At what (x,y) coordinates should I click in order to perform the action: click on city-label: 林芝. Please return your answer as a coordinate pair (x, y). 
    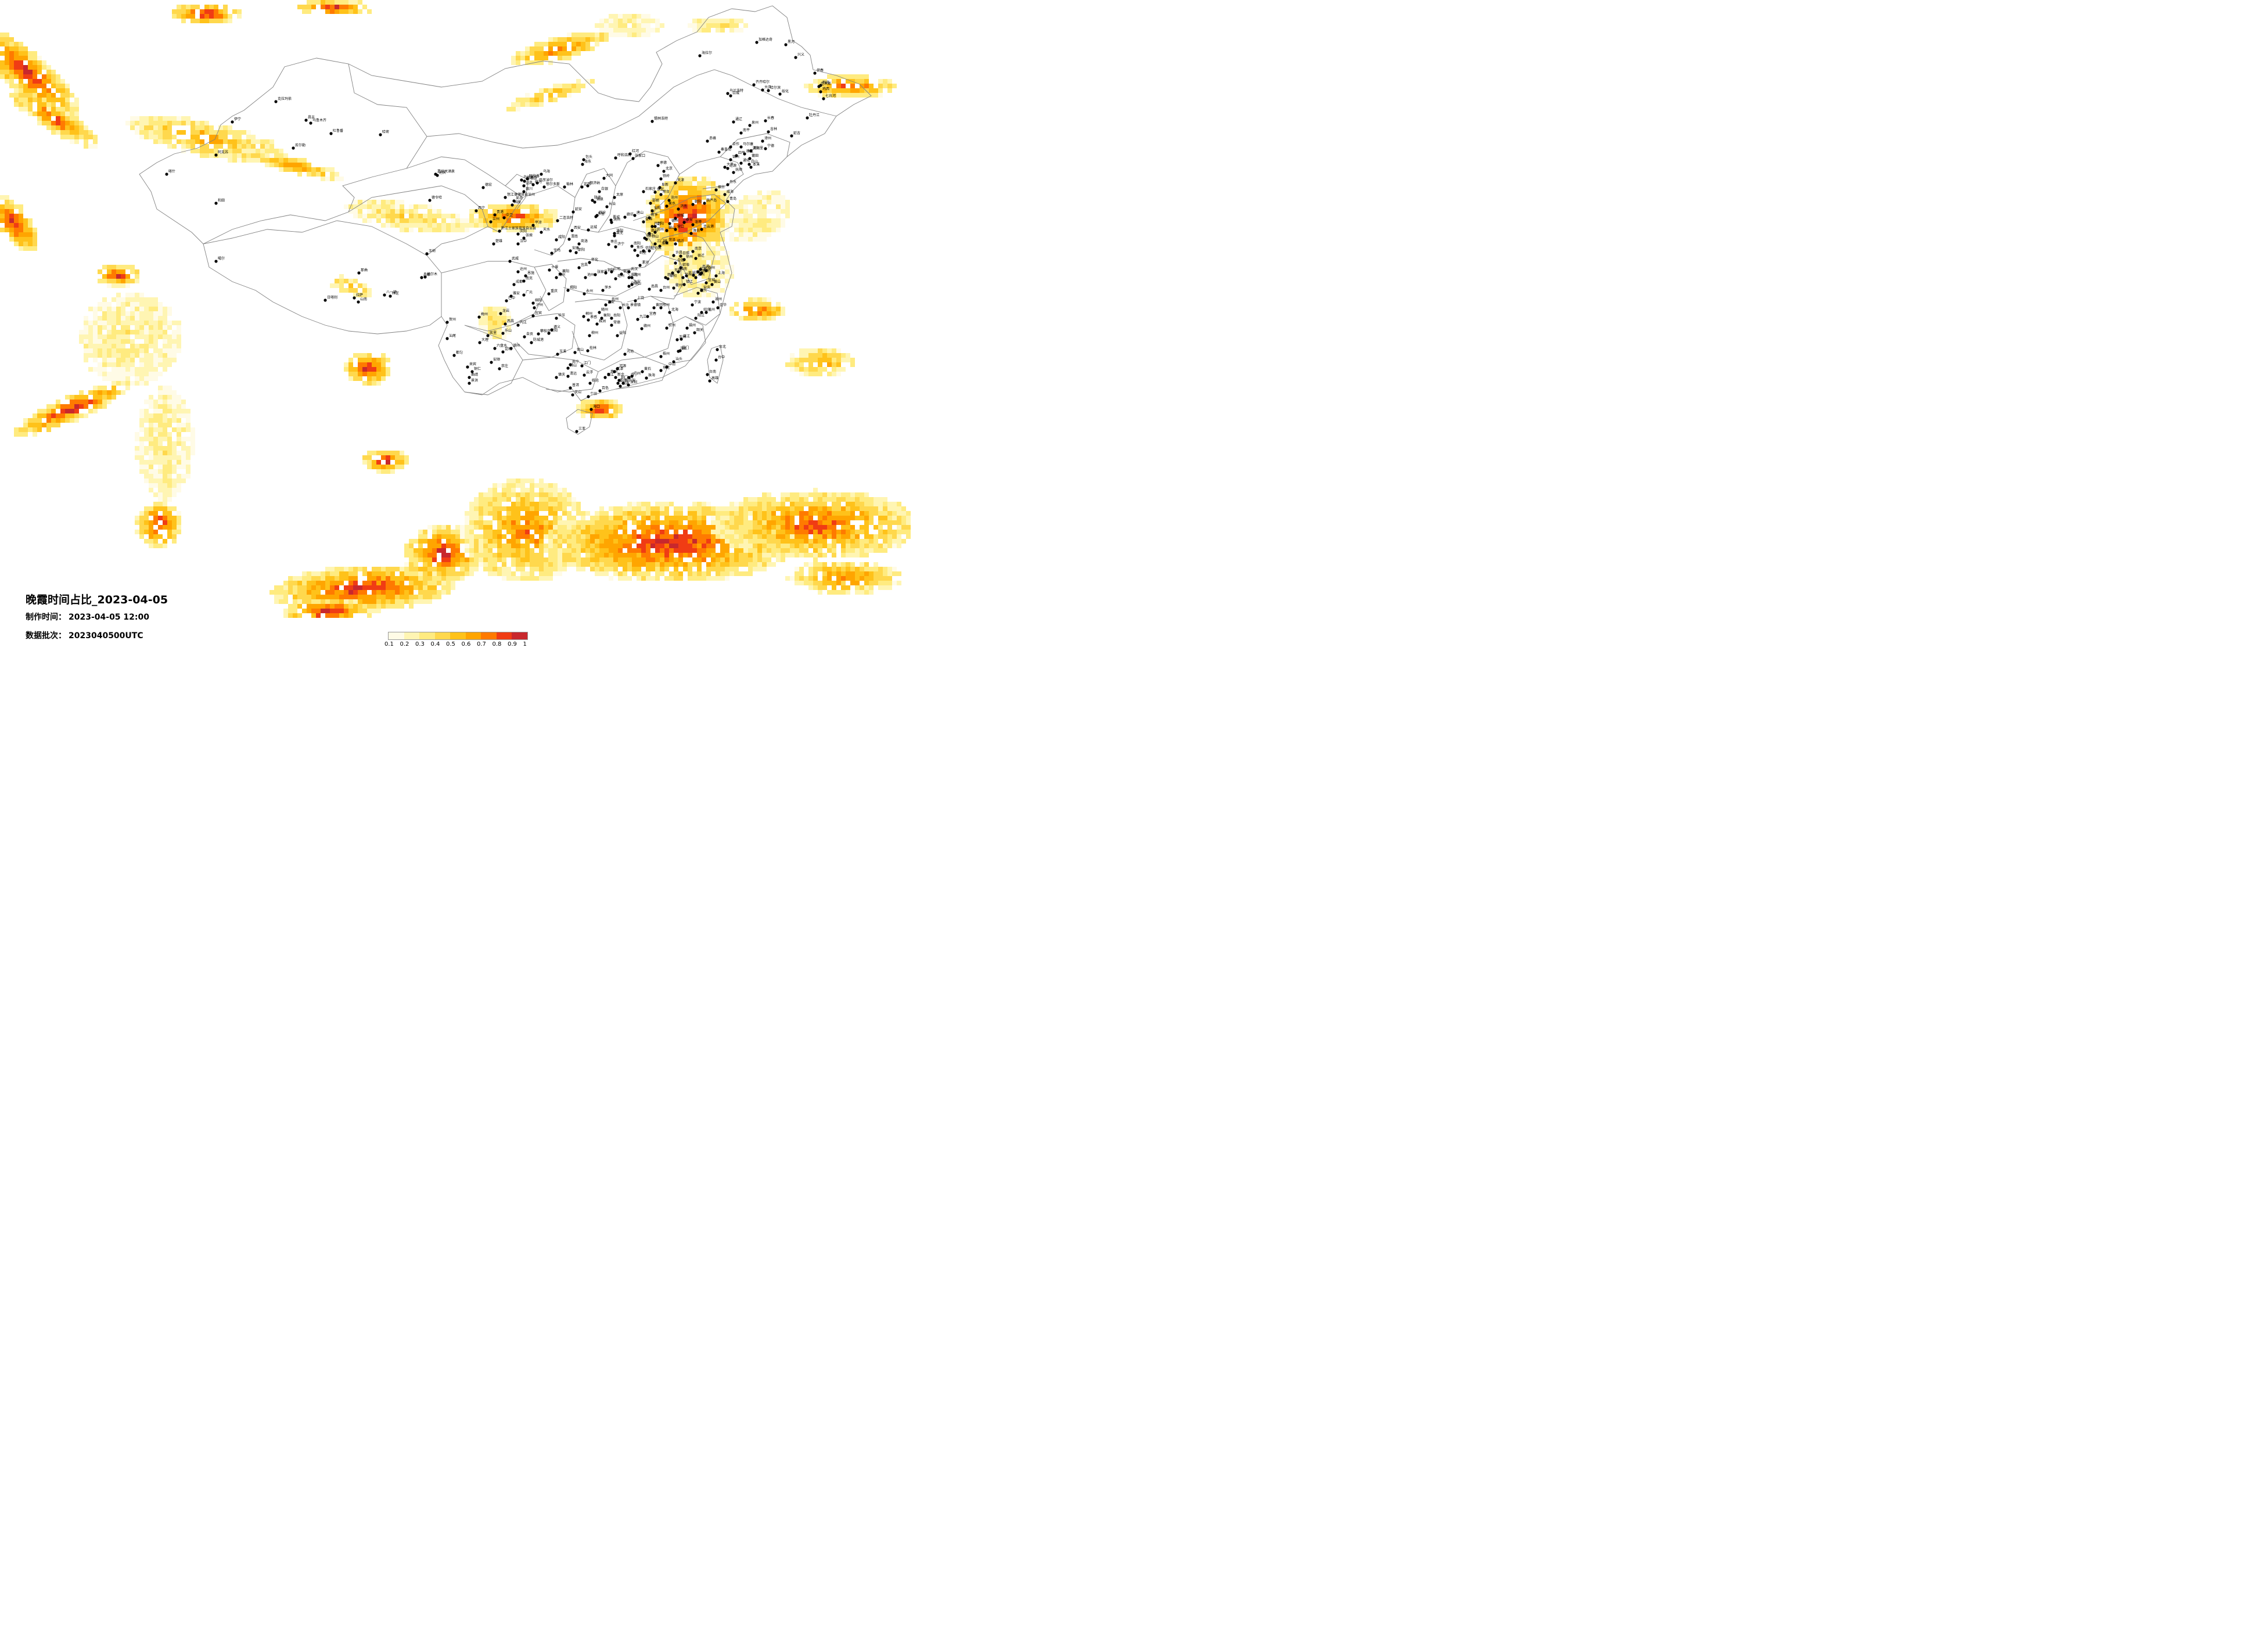
    Looking at the image, I should click on (395, 293).